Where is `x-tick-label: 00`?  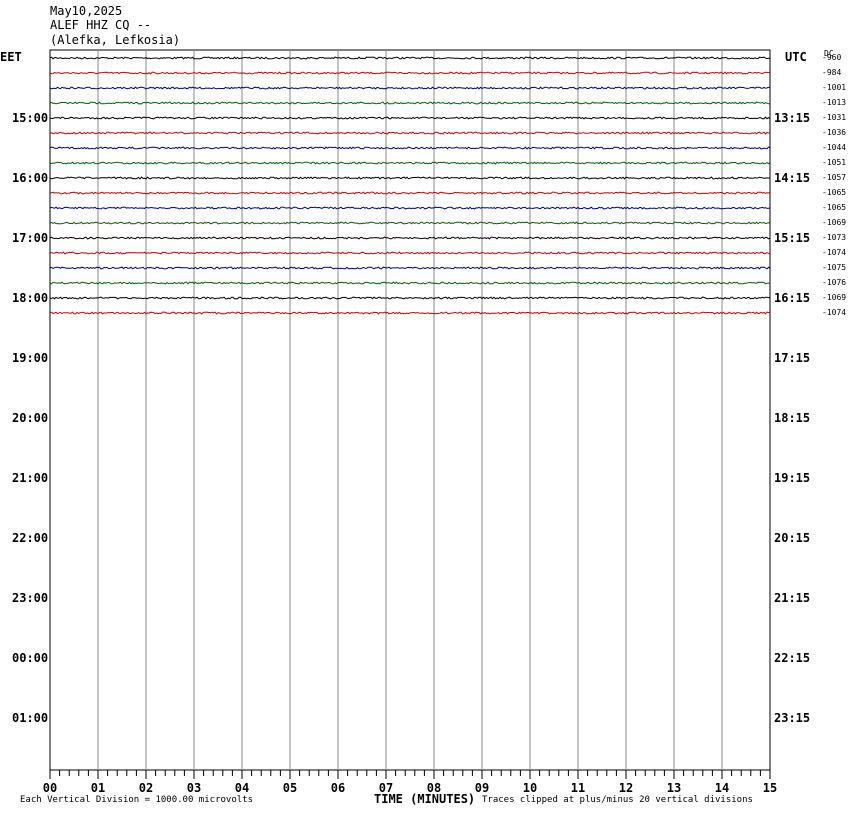 x-tick-label: 00 is located at coordinates (50, 788).